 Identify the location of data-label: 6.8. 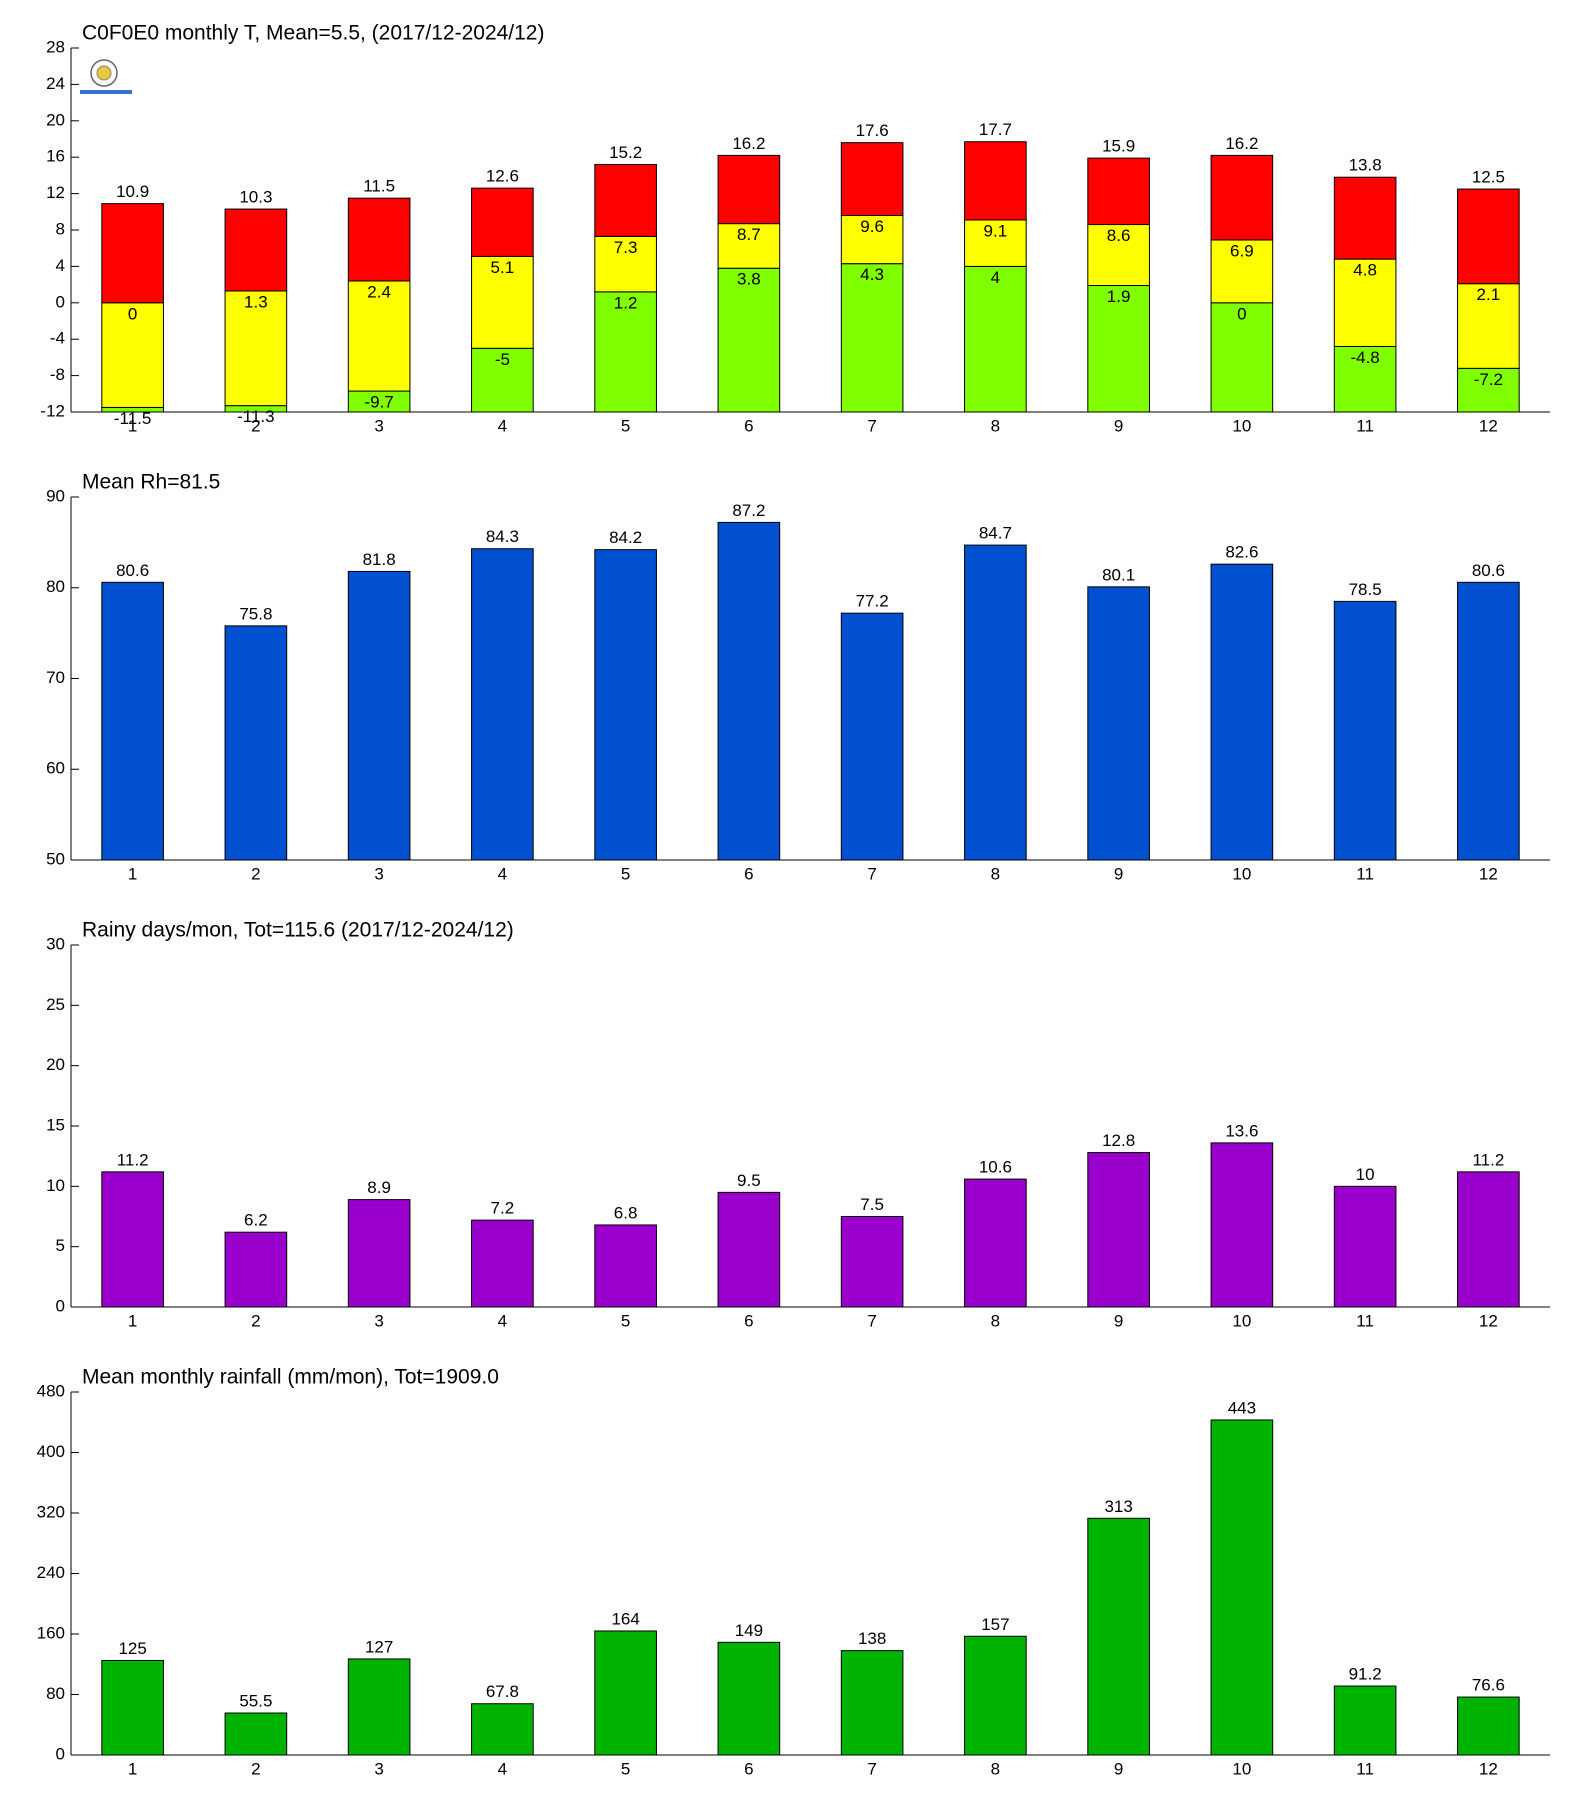
(626, 1212).